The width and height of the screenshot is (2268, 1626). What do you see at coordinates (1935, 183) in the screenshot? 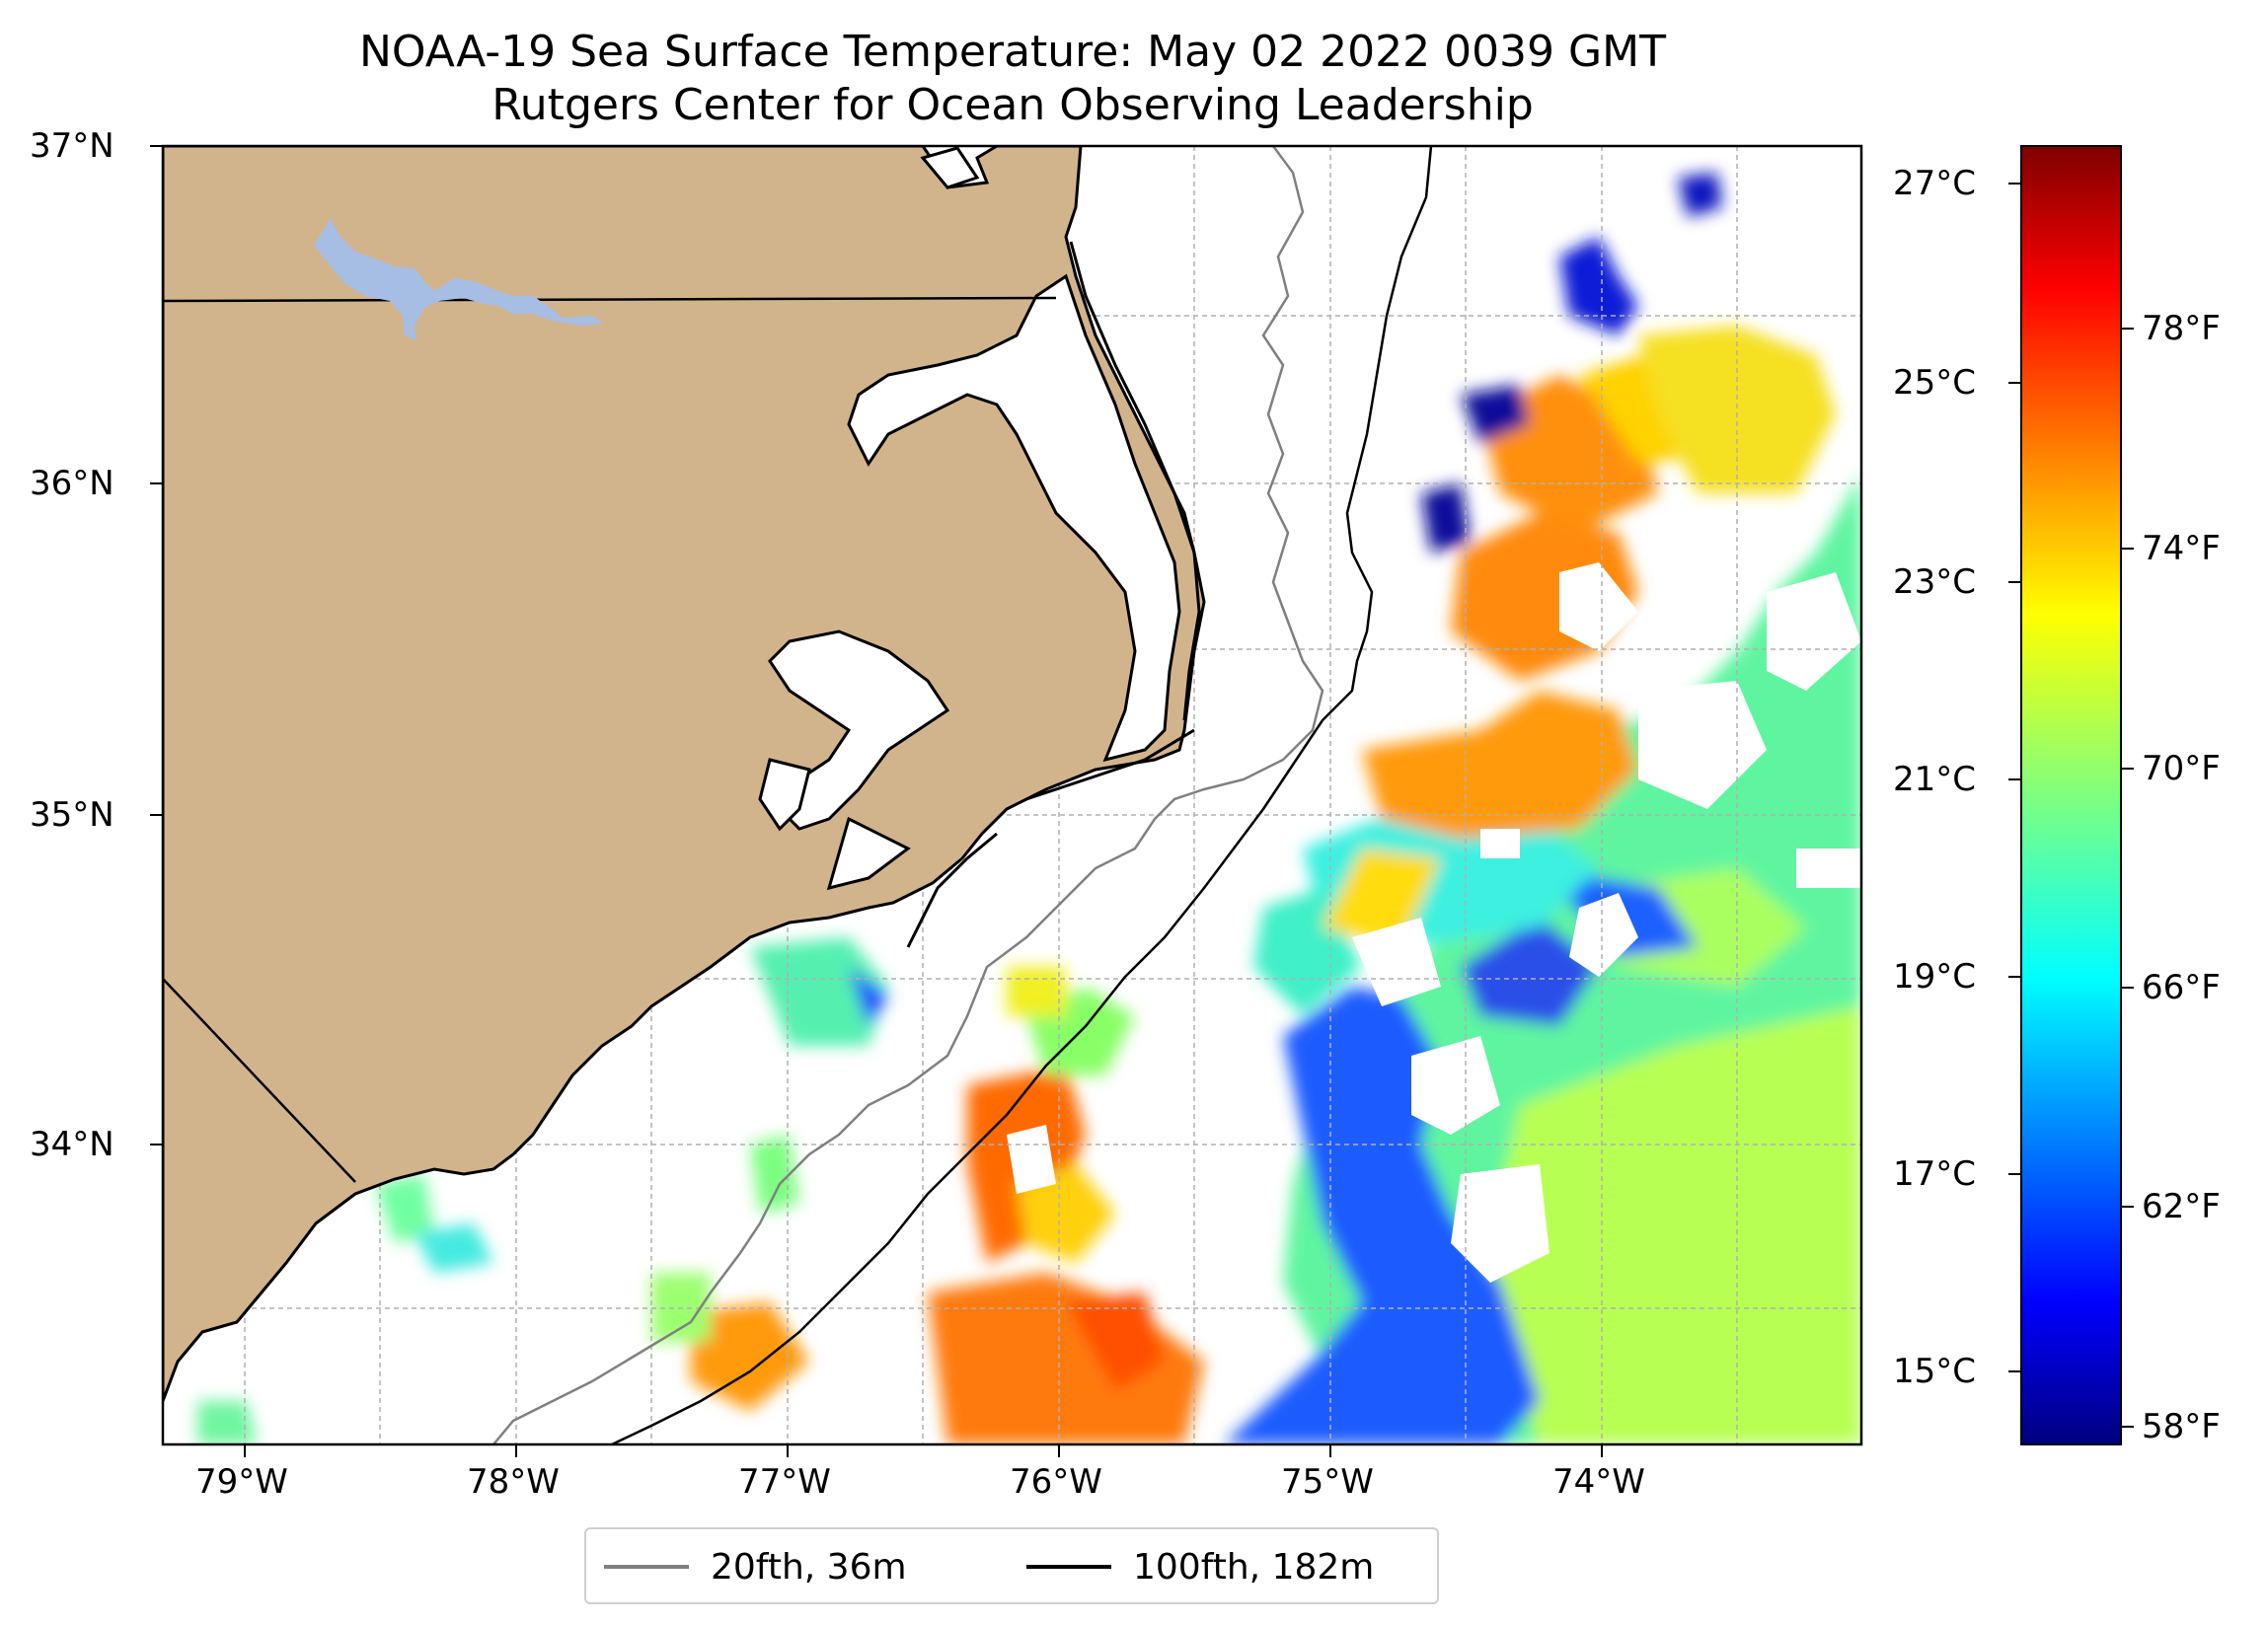
I see `colorbar-celsius-label: 27°C` at bounding box center [1935, 183].